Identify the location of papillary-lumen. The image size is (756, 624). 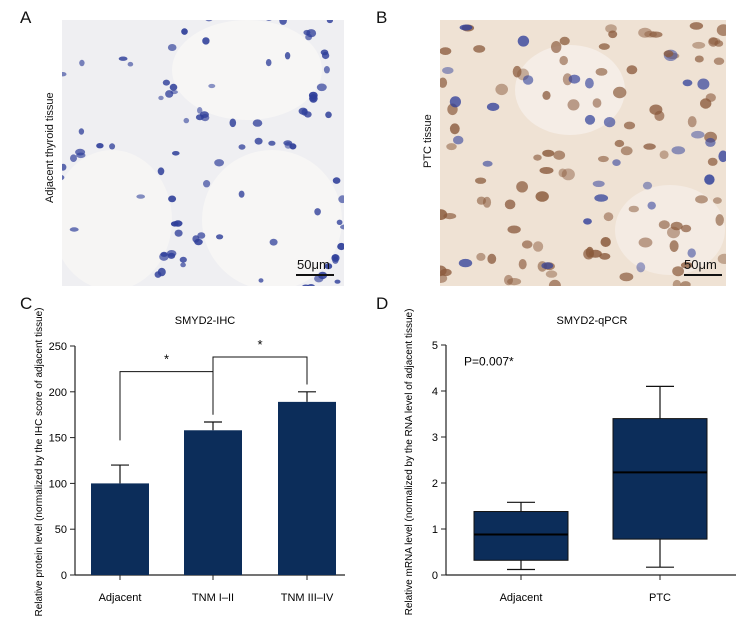
(570, 90).